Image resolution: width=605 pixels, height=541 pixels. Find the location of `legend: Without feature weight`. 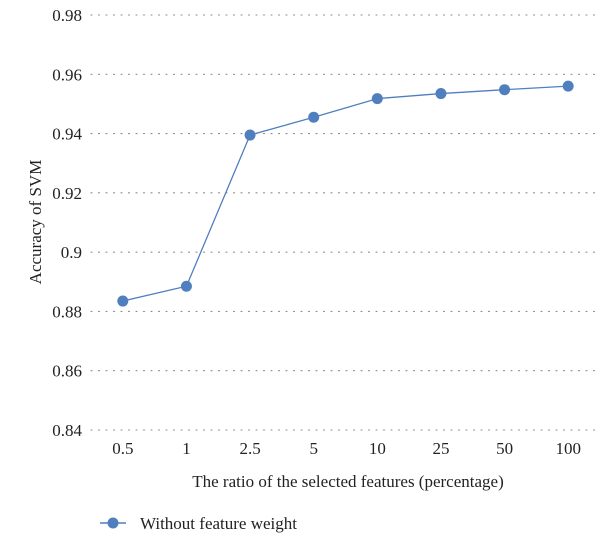

legend: Without feature weight is located at coordinates (198, 523).